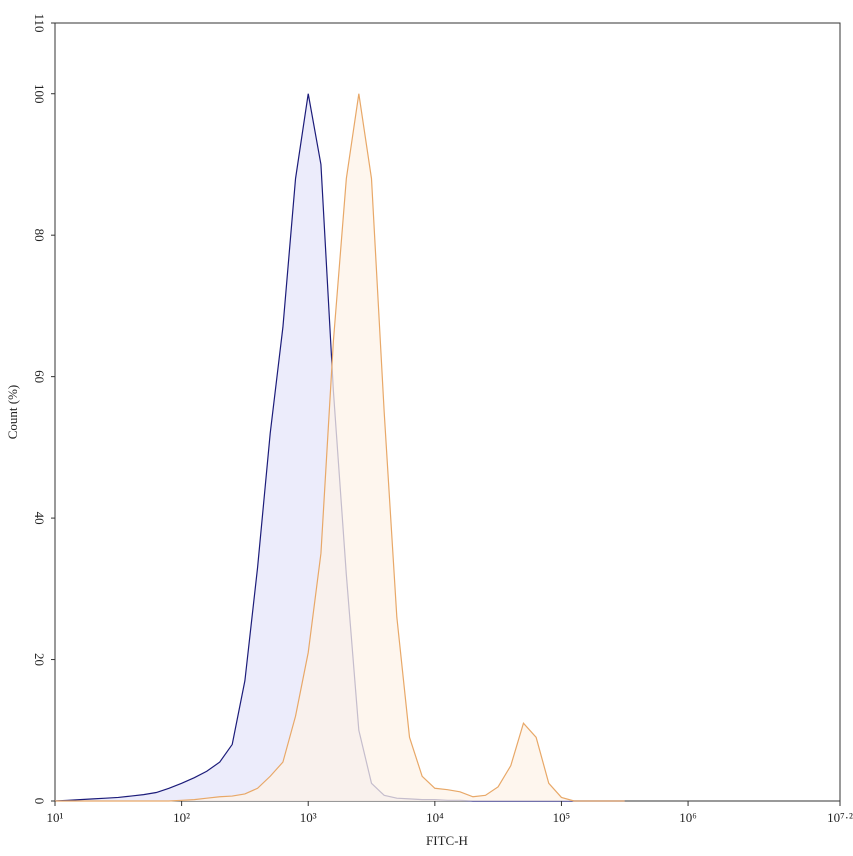 The image size is (853, 856). Describe the element at coordinates (562, 817) in the screenshot. I see `x-tick-label: 10⁵` at that location.